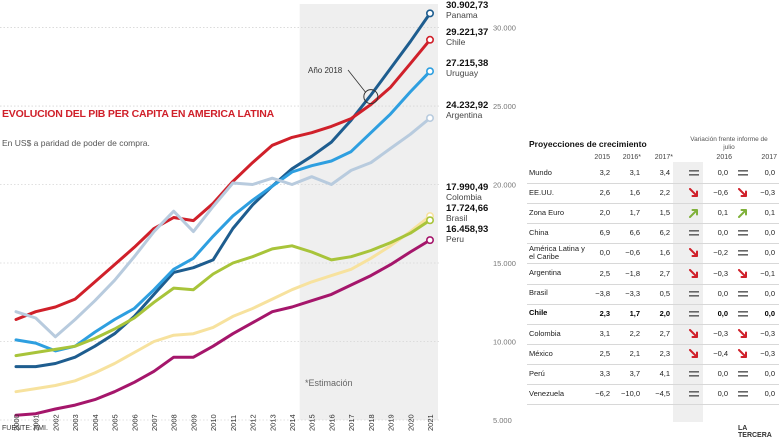 This screenshot has height=439, width=780. What do you see at coordinates (602, 293) in the screenshot?
I see `value-2015: −3,8` at bounding box center [602, 293].